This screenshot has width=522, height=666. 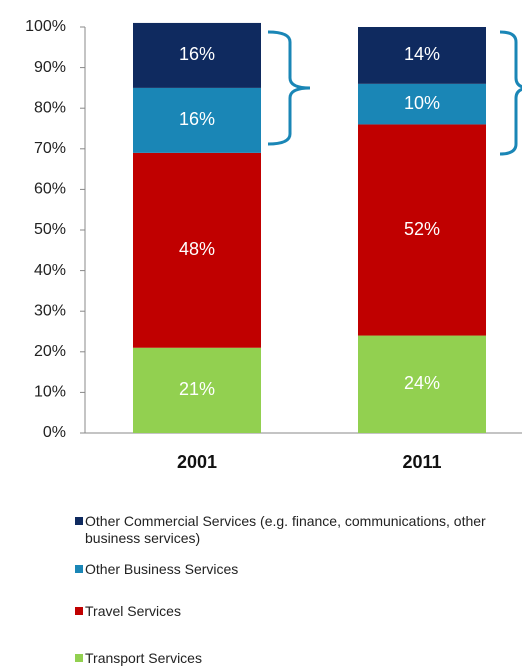 I want to click on data-label: 48%, so click(x=197, y=249).